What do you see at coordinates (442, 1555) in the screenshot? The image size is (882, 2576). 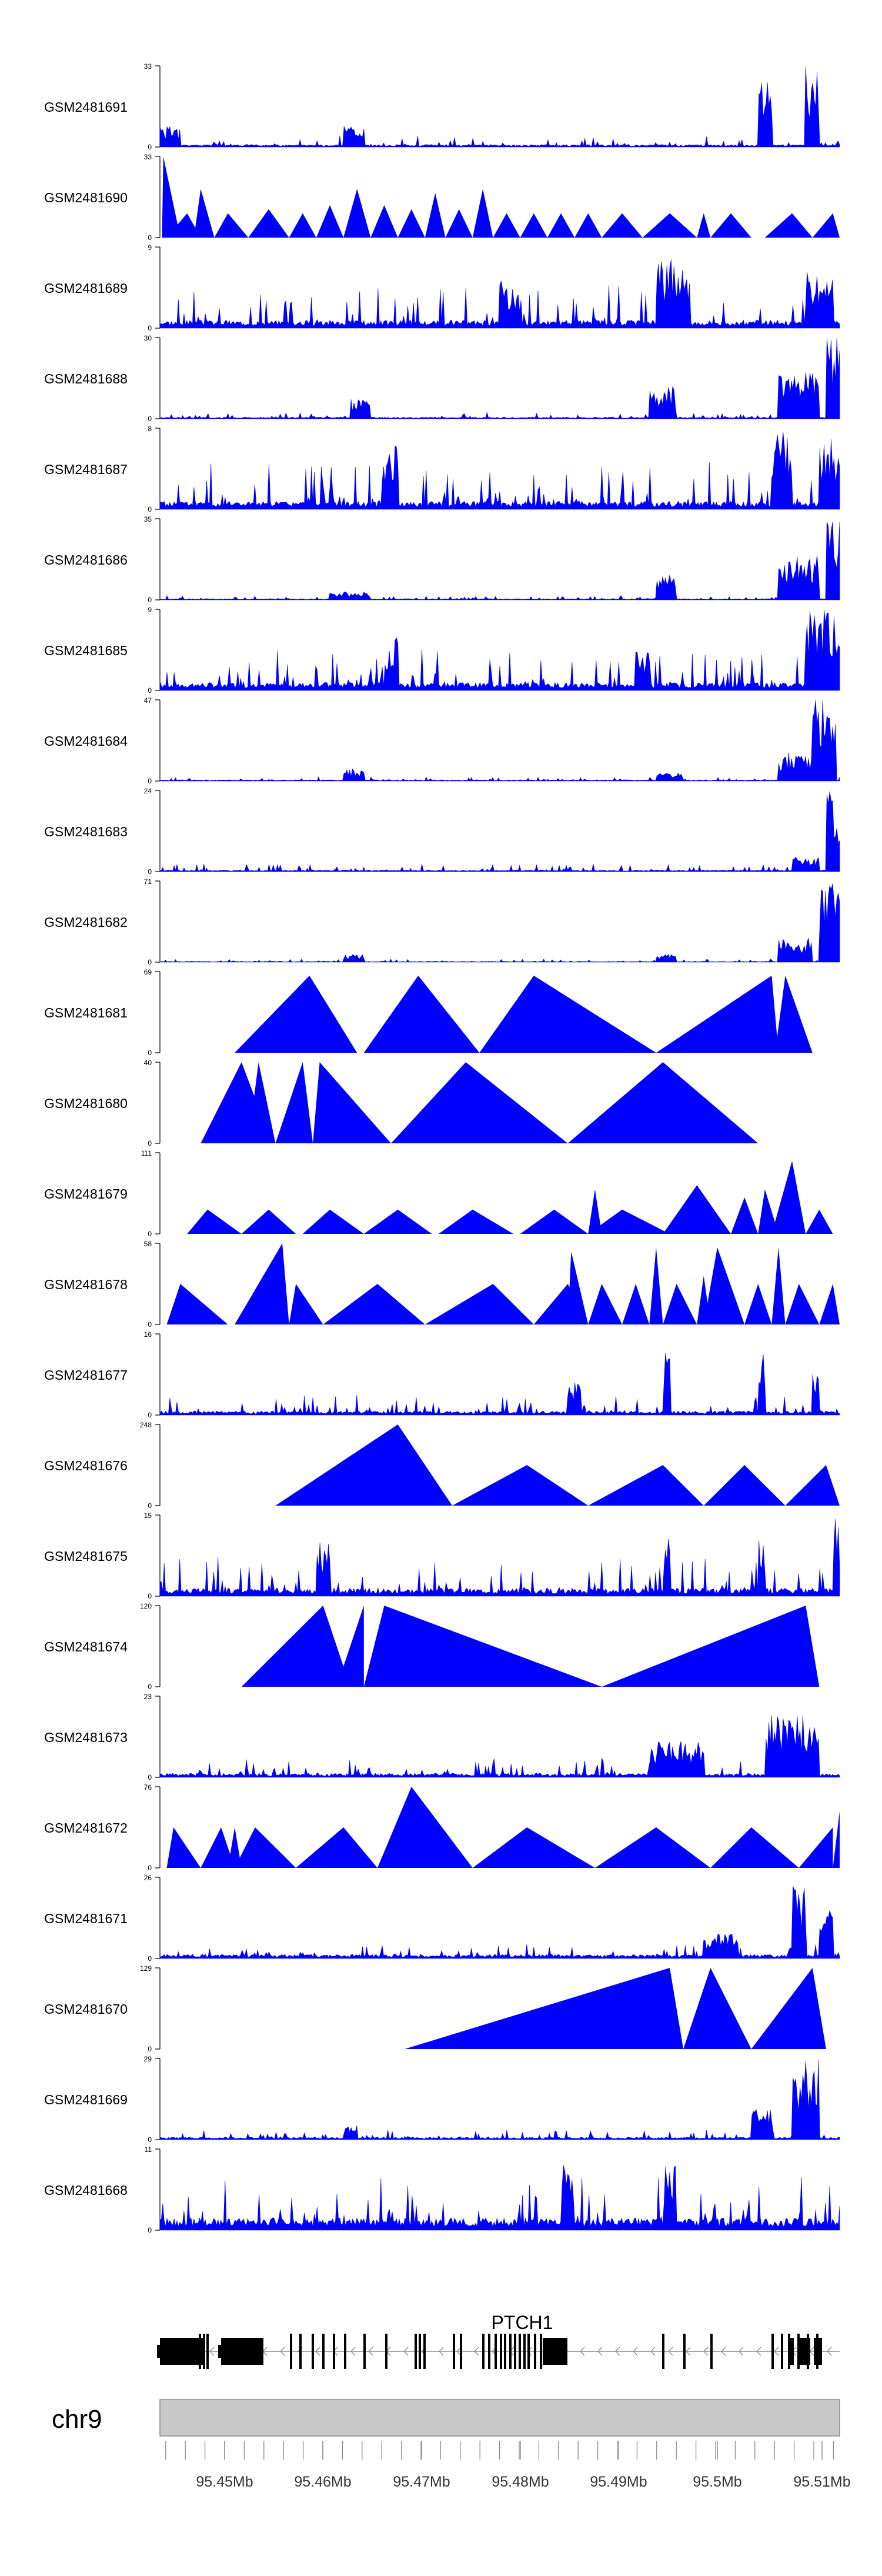 I see `track-GSM2481675: GSM2481675 15 0` at bounding box center [442, 1555].